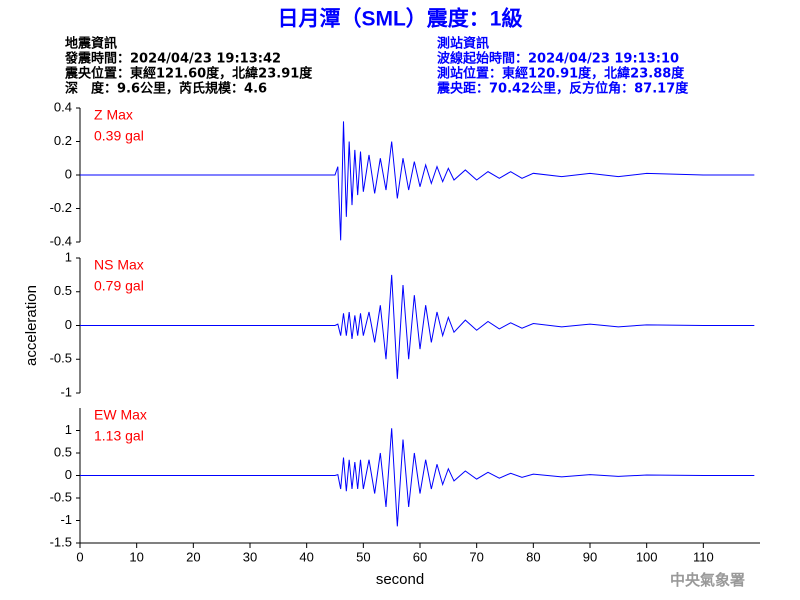 This screenshot has width=800, height=600. I want to click on watermark: 中央氣象署, so click(707, 580).